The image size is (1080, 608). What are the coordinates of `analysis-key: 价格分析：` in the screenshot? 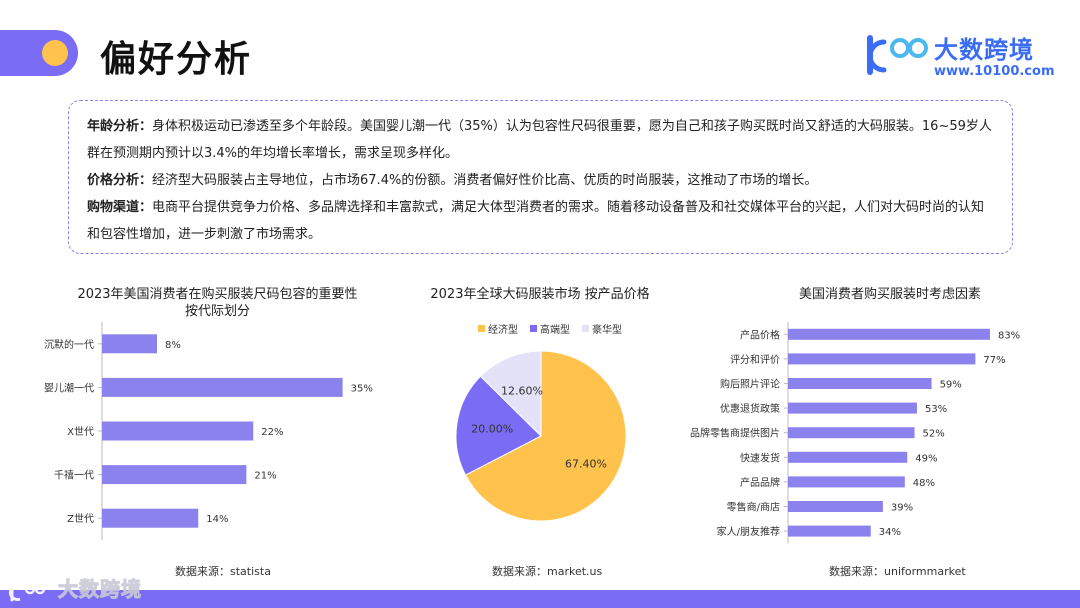 It's located at (120, 180).